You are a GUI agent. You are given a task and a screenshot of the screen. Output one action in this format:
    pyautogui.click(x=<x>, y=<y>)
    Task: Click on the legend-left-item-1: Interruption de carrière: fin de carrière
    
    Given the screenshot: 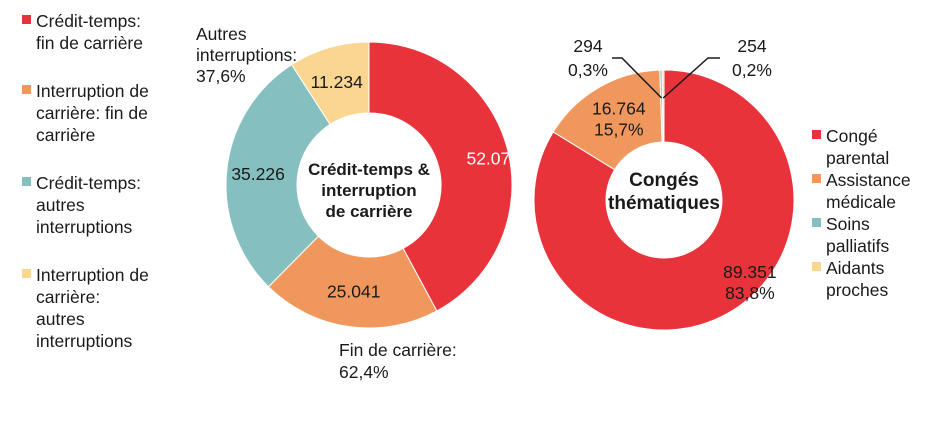 What is the action you would take?
    pyautogui.click(x=109, y=113)
    